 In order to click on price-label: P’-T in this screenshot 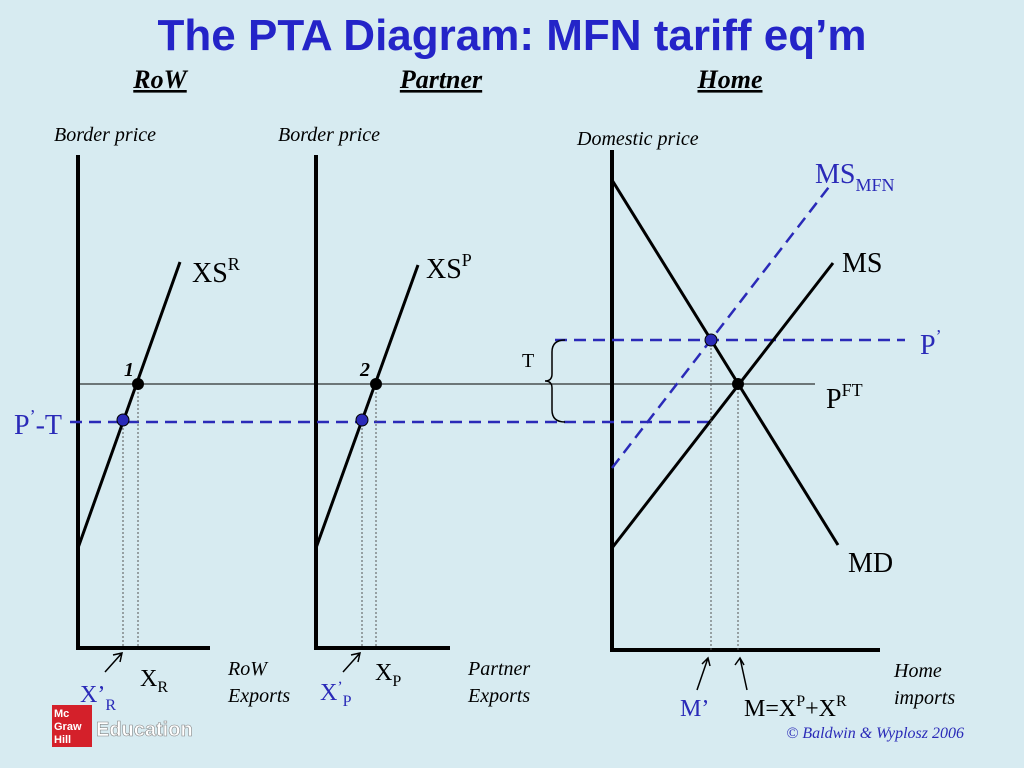, I will do `click(38, 423)`.